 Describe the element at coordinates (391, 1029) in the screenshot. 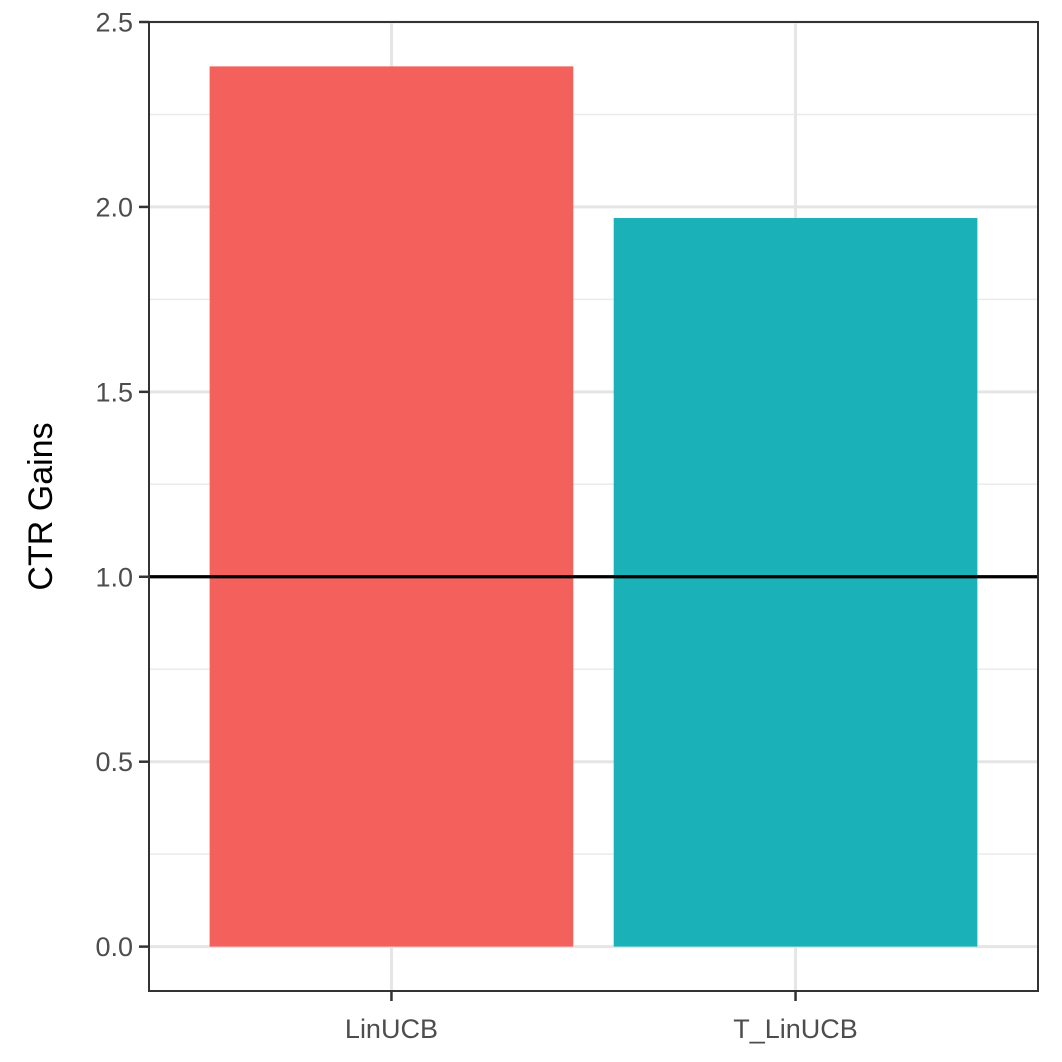

I see `x-tick-label: LinUCB` at that location.